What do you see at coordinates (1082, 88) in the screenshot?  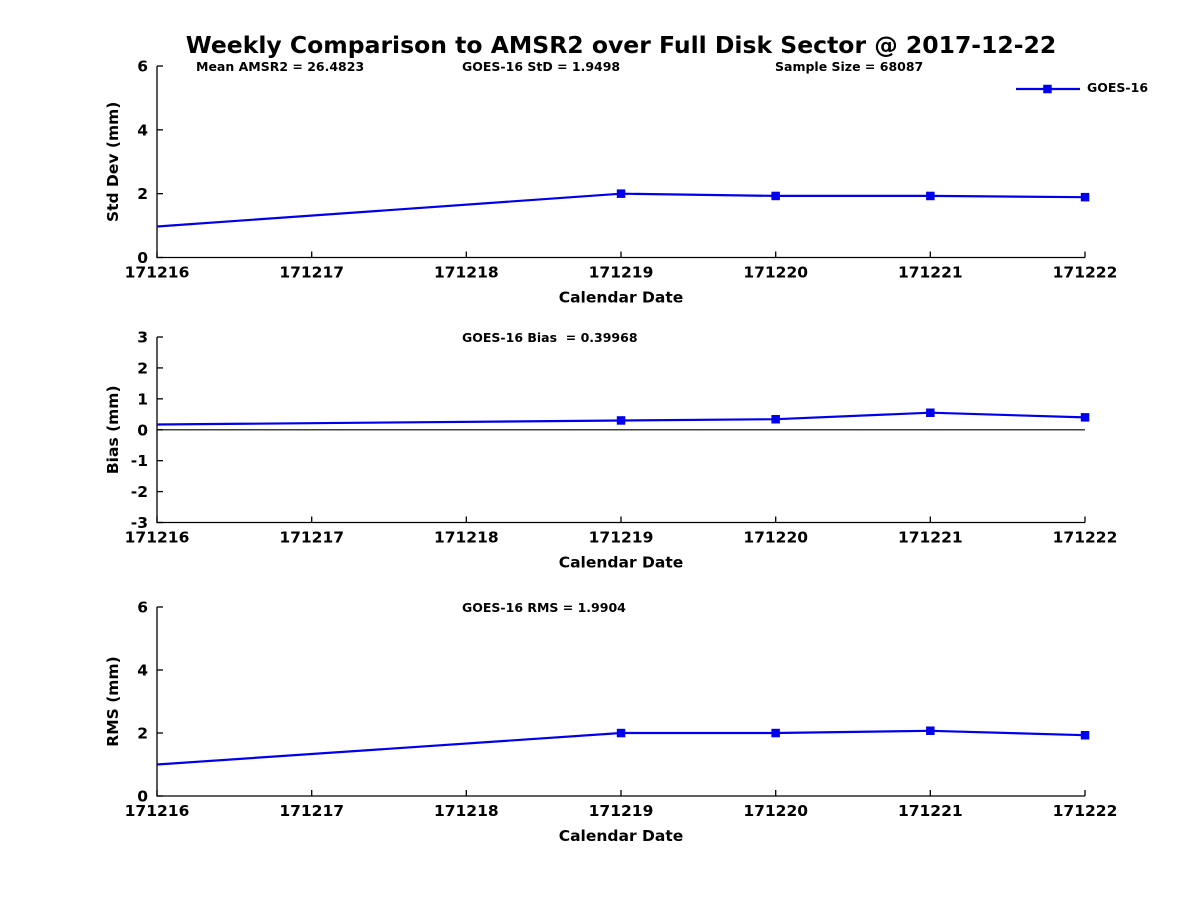 I see `legend: GOES-16` at bounding box center [1082, 88].